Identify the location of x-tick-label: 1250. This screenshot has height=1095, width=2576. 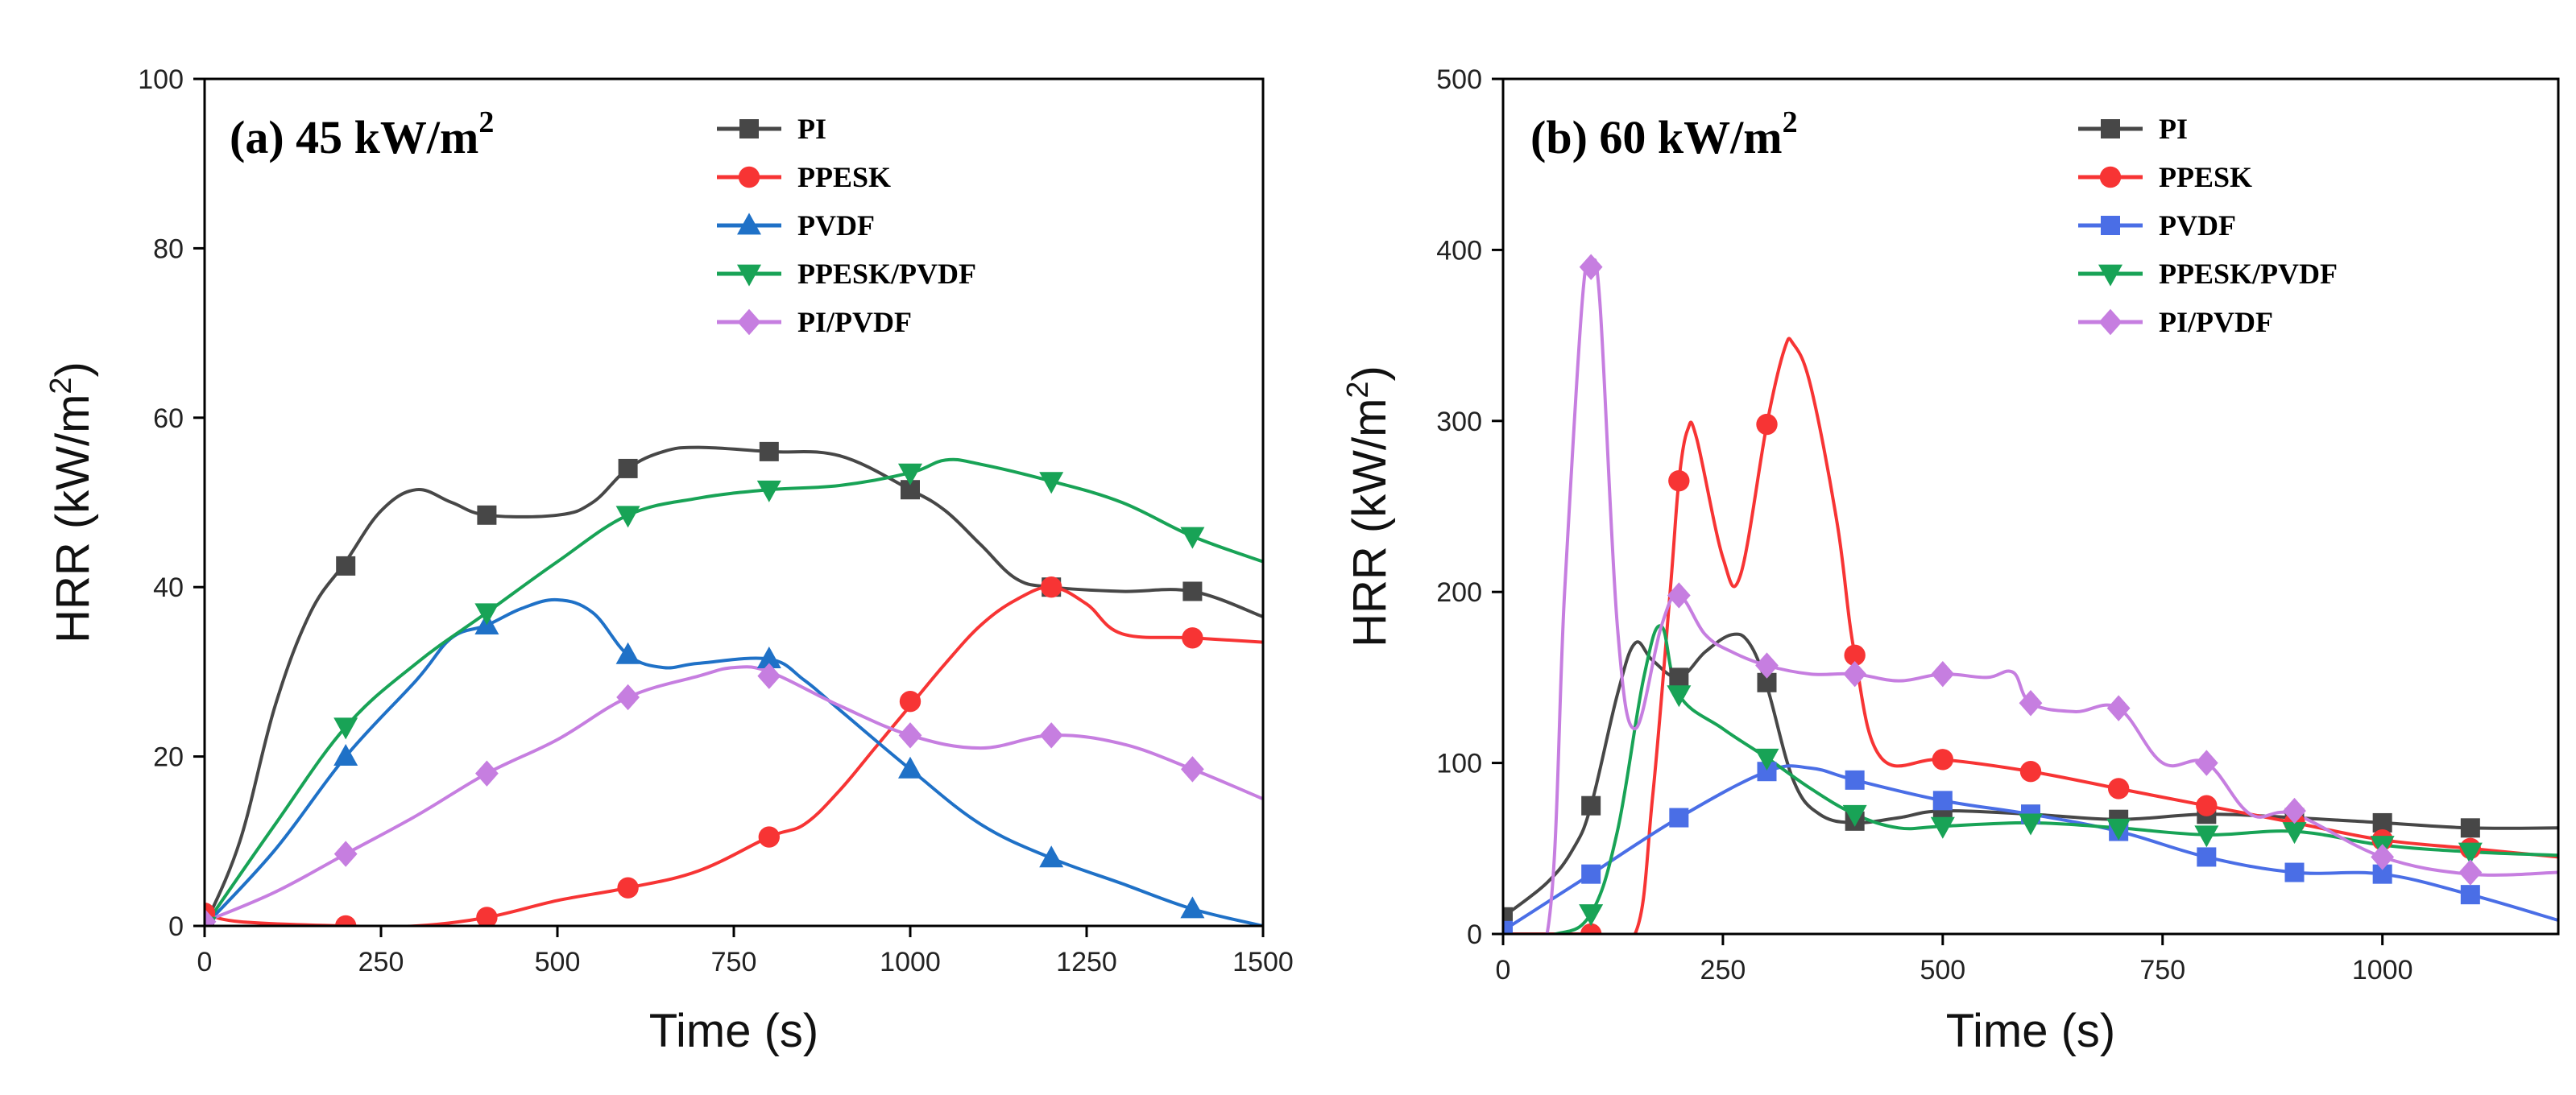
(1086, 962).